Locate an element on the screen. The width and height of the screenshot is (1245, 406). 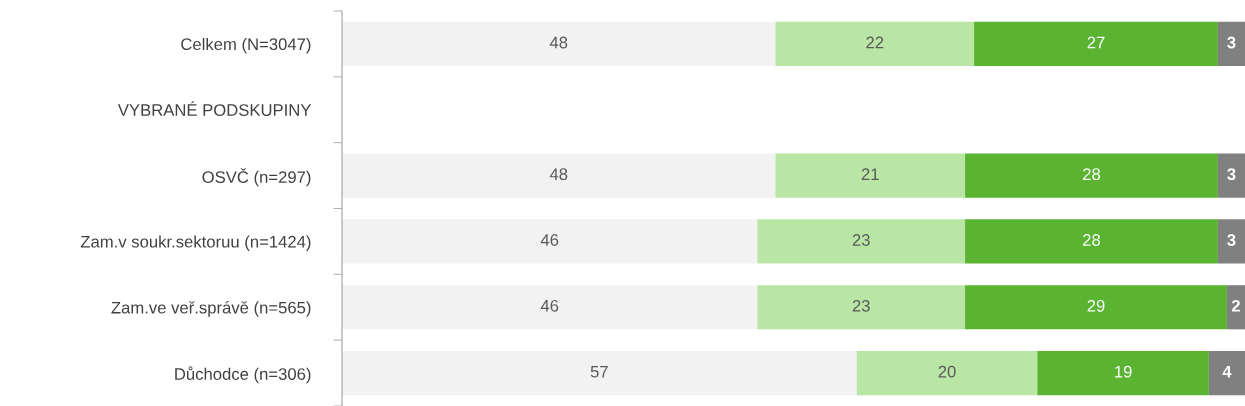
y-tick-label: Důchodce (n=306) is located at coordinates (243, 375).